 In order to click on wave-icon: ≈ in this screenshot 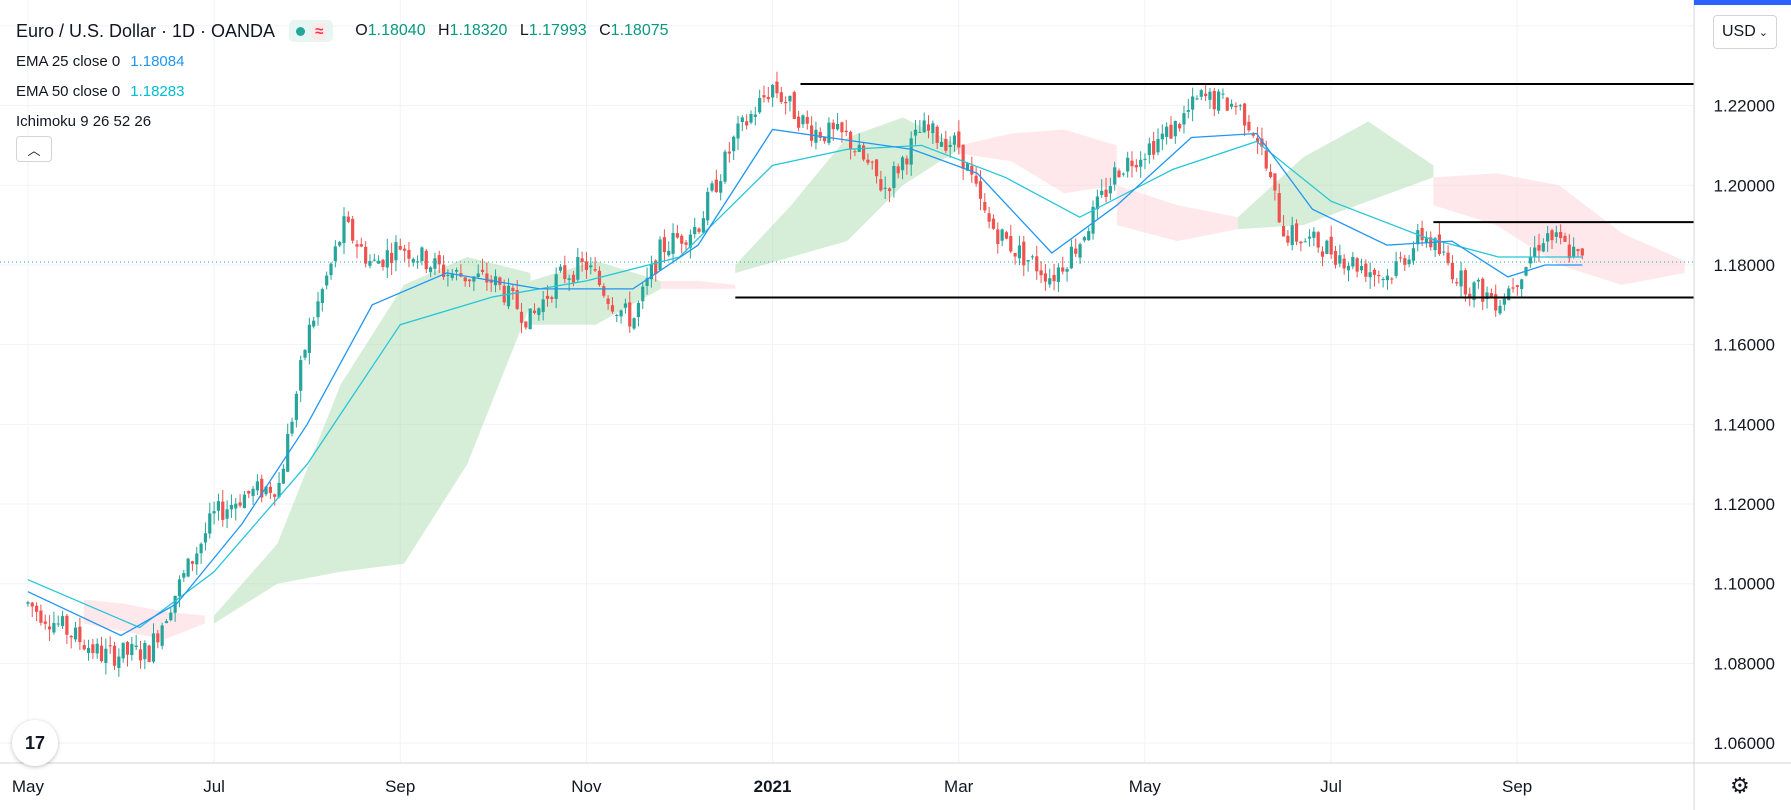, I will do `click(319, 31)`.